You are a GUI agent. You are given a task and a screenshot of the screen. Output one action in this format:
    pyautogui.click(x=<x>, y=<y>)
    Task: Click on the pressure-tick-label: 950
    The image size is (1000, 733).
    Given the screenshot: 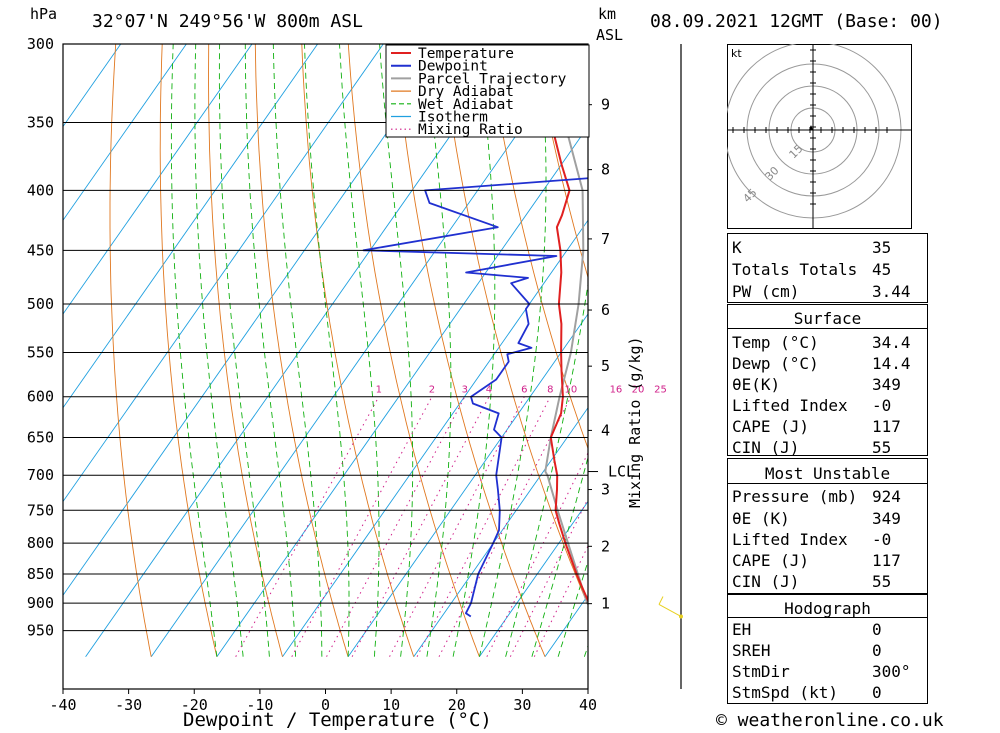 What is the action you would take?
    pyautogui.click(x=40, y=631)
    